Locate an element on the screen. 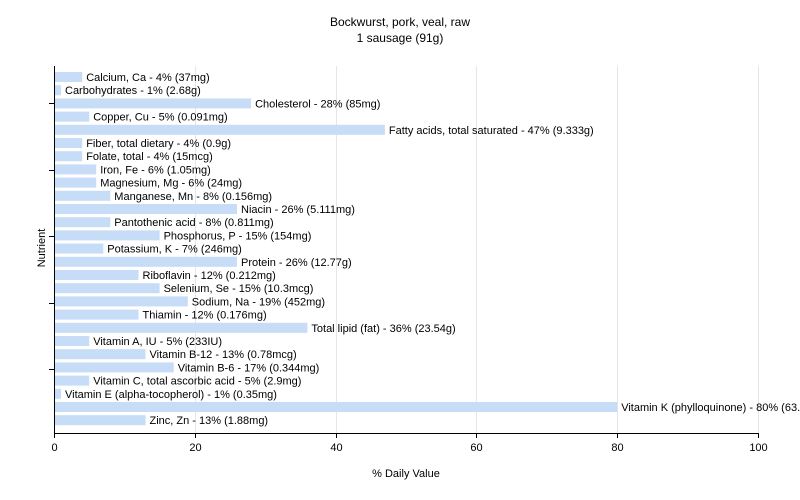 The image size is (800, 500). bar-label: Potassium, K - 7% (246mg) is located at coordinates (174, 250).